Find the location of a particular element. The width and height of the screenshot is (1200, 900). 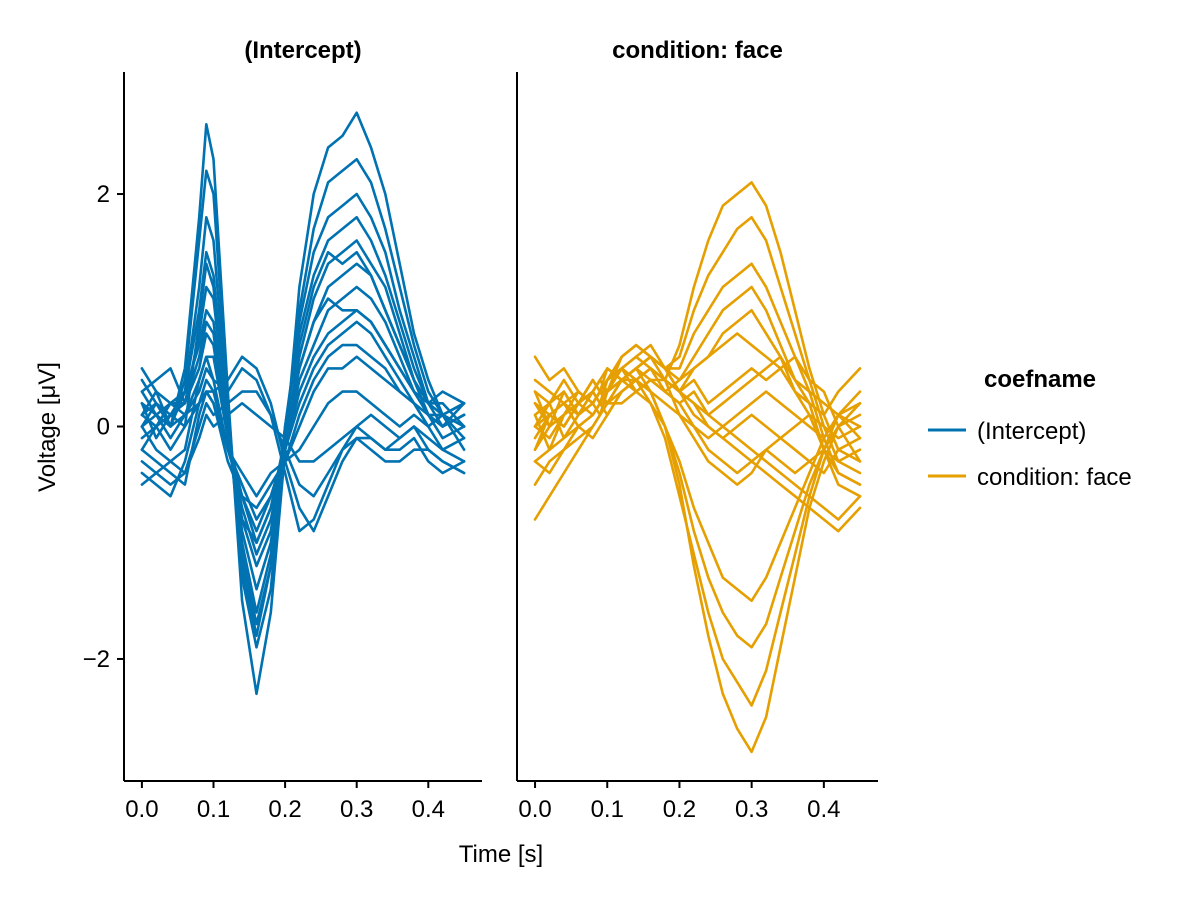

legend-entry-intercept: (Intercept) is located at coordinates (1007, 431).